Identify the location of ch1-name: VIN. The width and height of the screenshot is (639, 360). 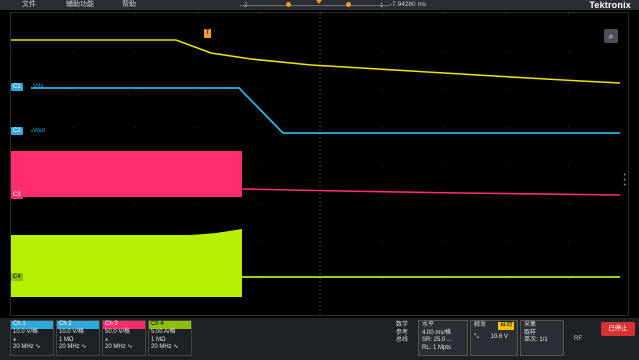
(38, 87).